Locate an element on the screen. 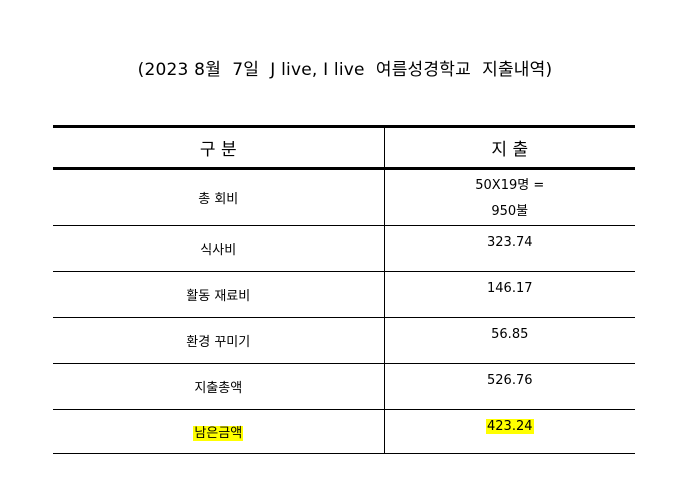 The height and width of the screenshot is (503, 690). header-category: 구 분 is located at coordinates (219, 147).